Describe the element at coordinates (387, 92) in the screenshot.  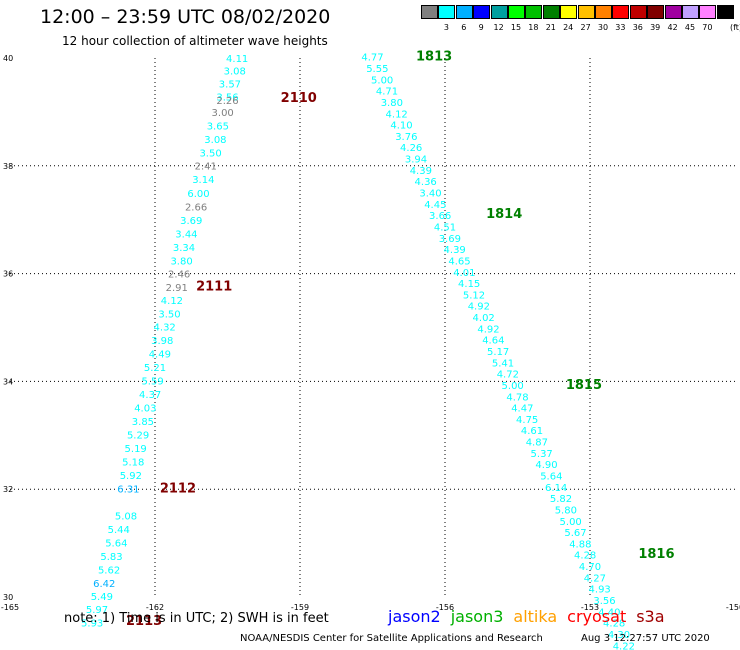
I see `wave-height-value: 4.71` at that location.